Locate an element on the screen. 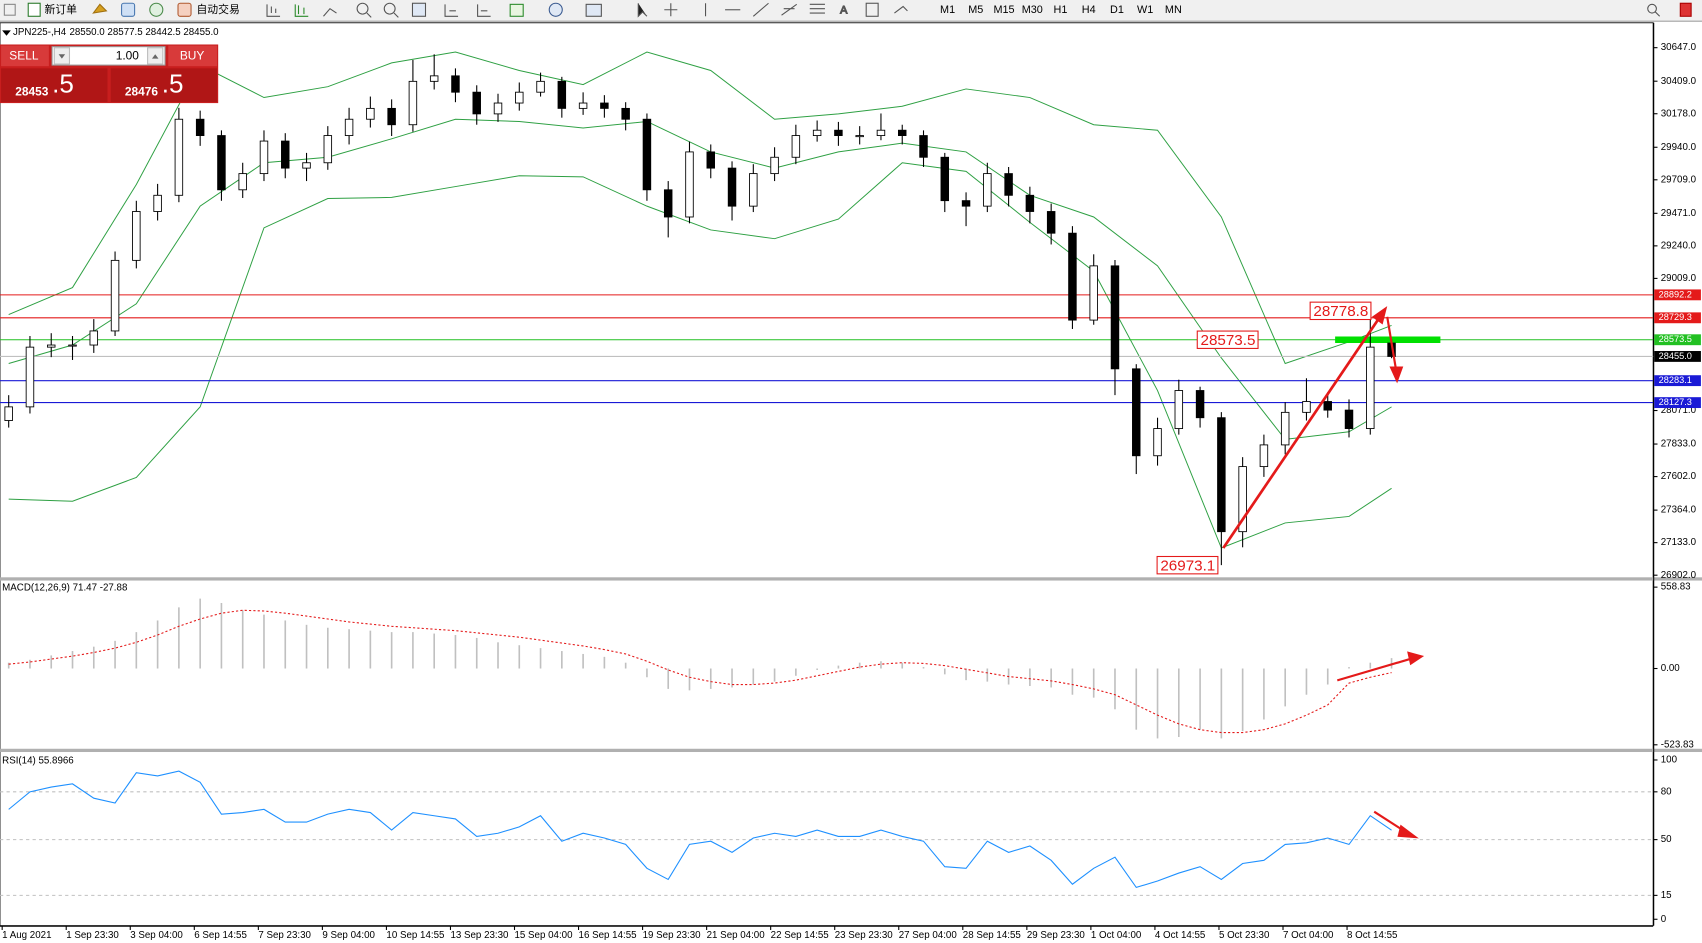 This screenshot has width=1702, height=943. y-tick-label: 30647.0 is located at coordinates (1679, 47).